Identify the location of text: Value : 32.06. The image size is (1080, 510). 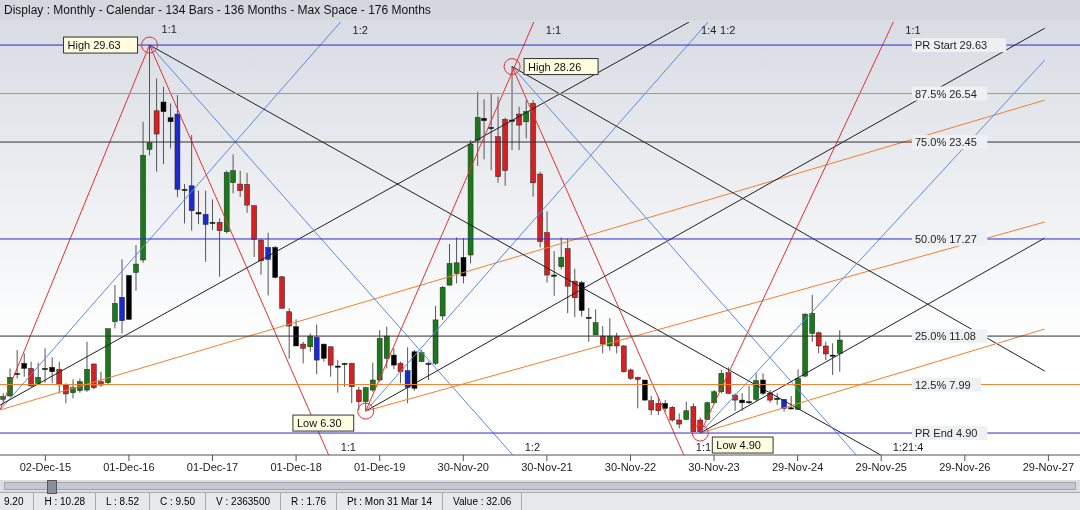
(486, 501).